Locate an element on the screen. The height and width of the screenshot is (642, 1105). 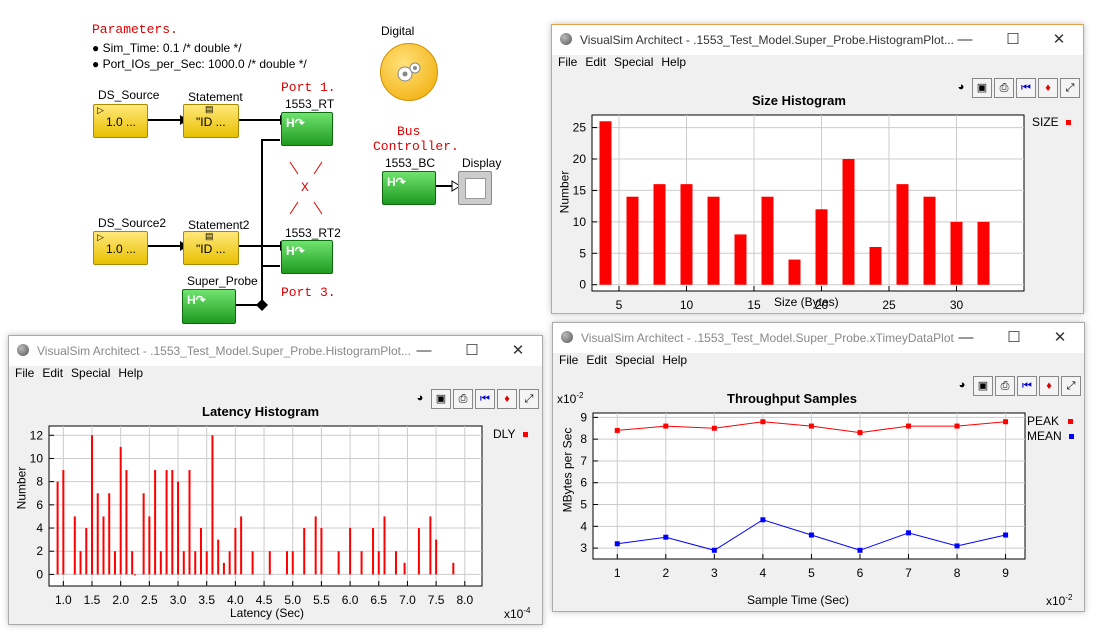
throughput-legend: PEAK MEAN is located at coordinates (1051, 429).